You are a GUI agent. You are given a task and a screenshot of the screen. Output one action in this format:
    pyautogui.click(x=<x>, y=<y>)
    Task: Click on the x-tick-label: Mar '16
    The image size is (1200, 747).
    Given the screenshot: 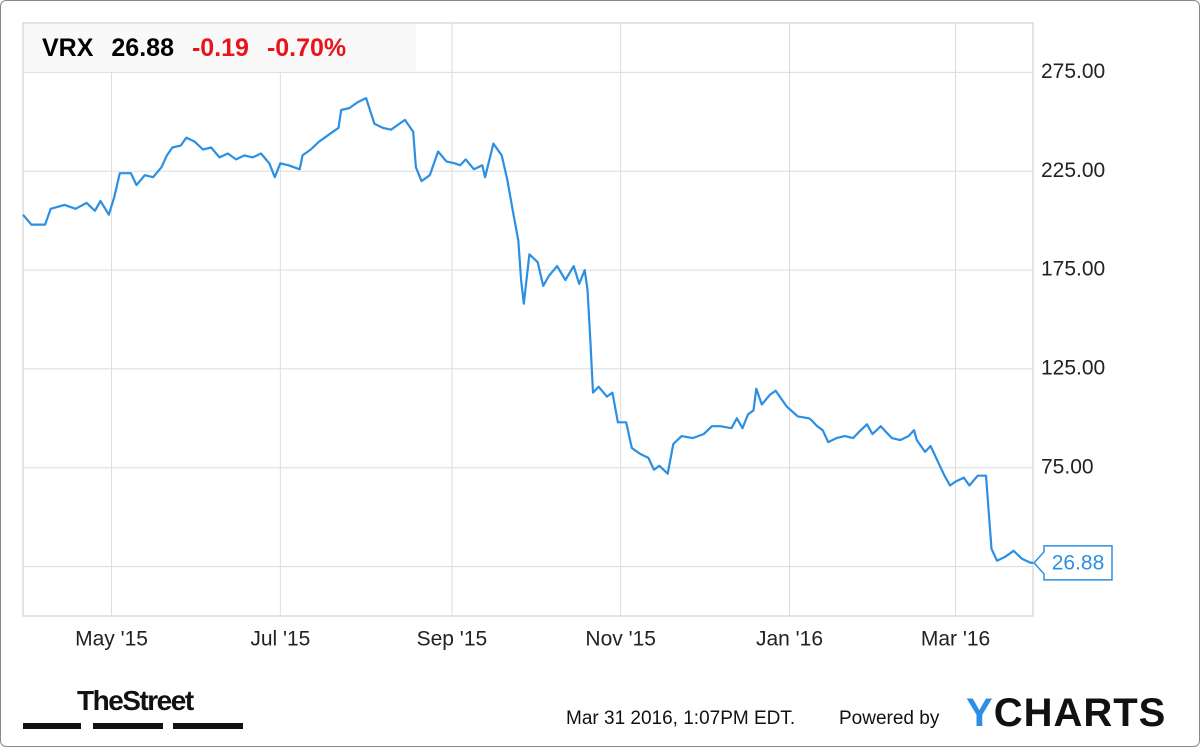 What is the action you would take?
    pyautogui.click(x=955, y=639)
    